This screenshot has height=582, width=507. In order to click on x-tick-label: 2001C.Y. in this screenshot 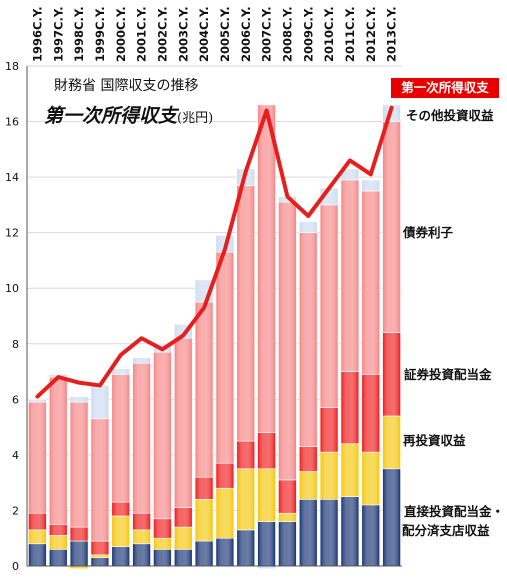, I will do `click(142, 34)`.